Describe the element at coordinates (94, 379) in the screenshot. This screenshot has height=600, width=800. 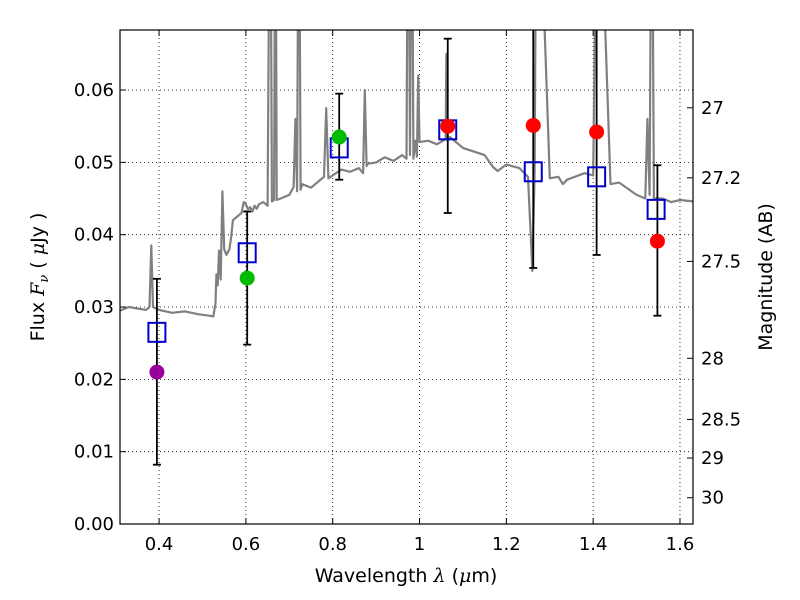
I see `y-tick-label: 0.02` at that location.